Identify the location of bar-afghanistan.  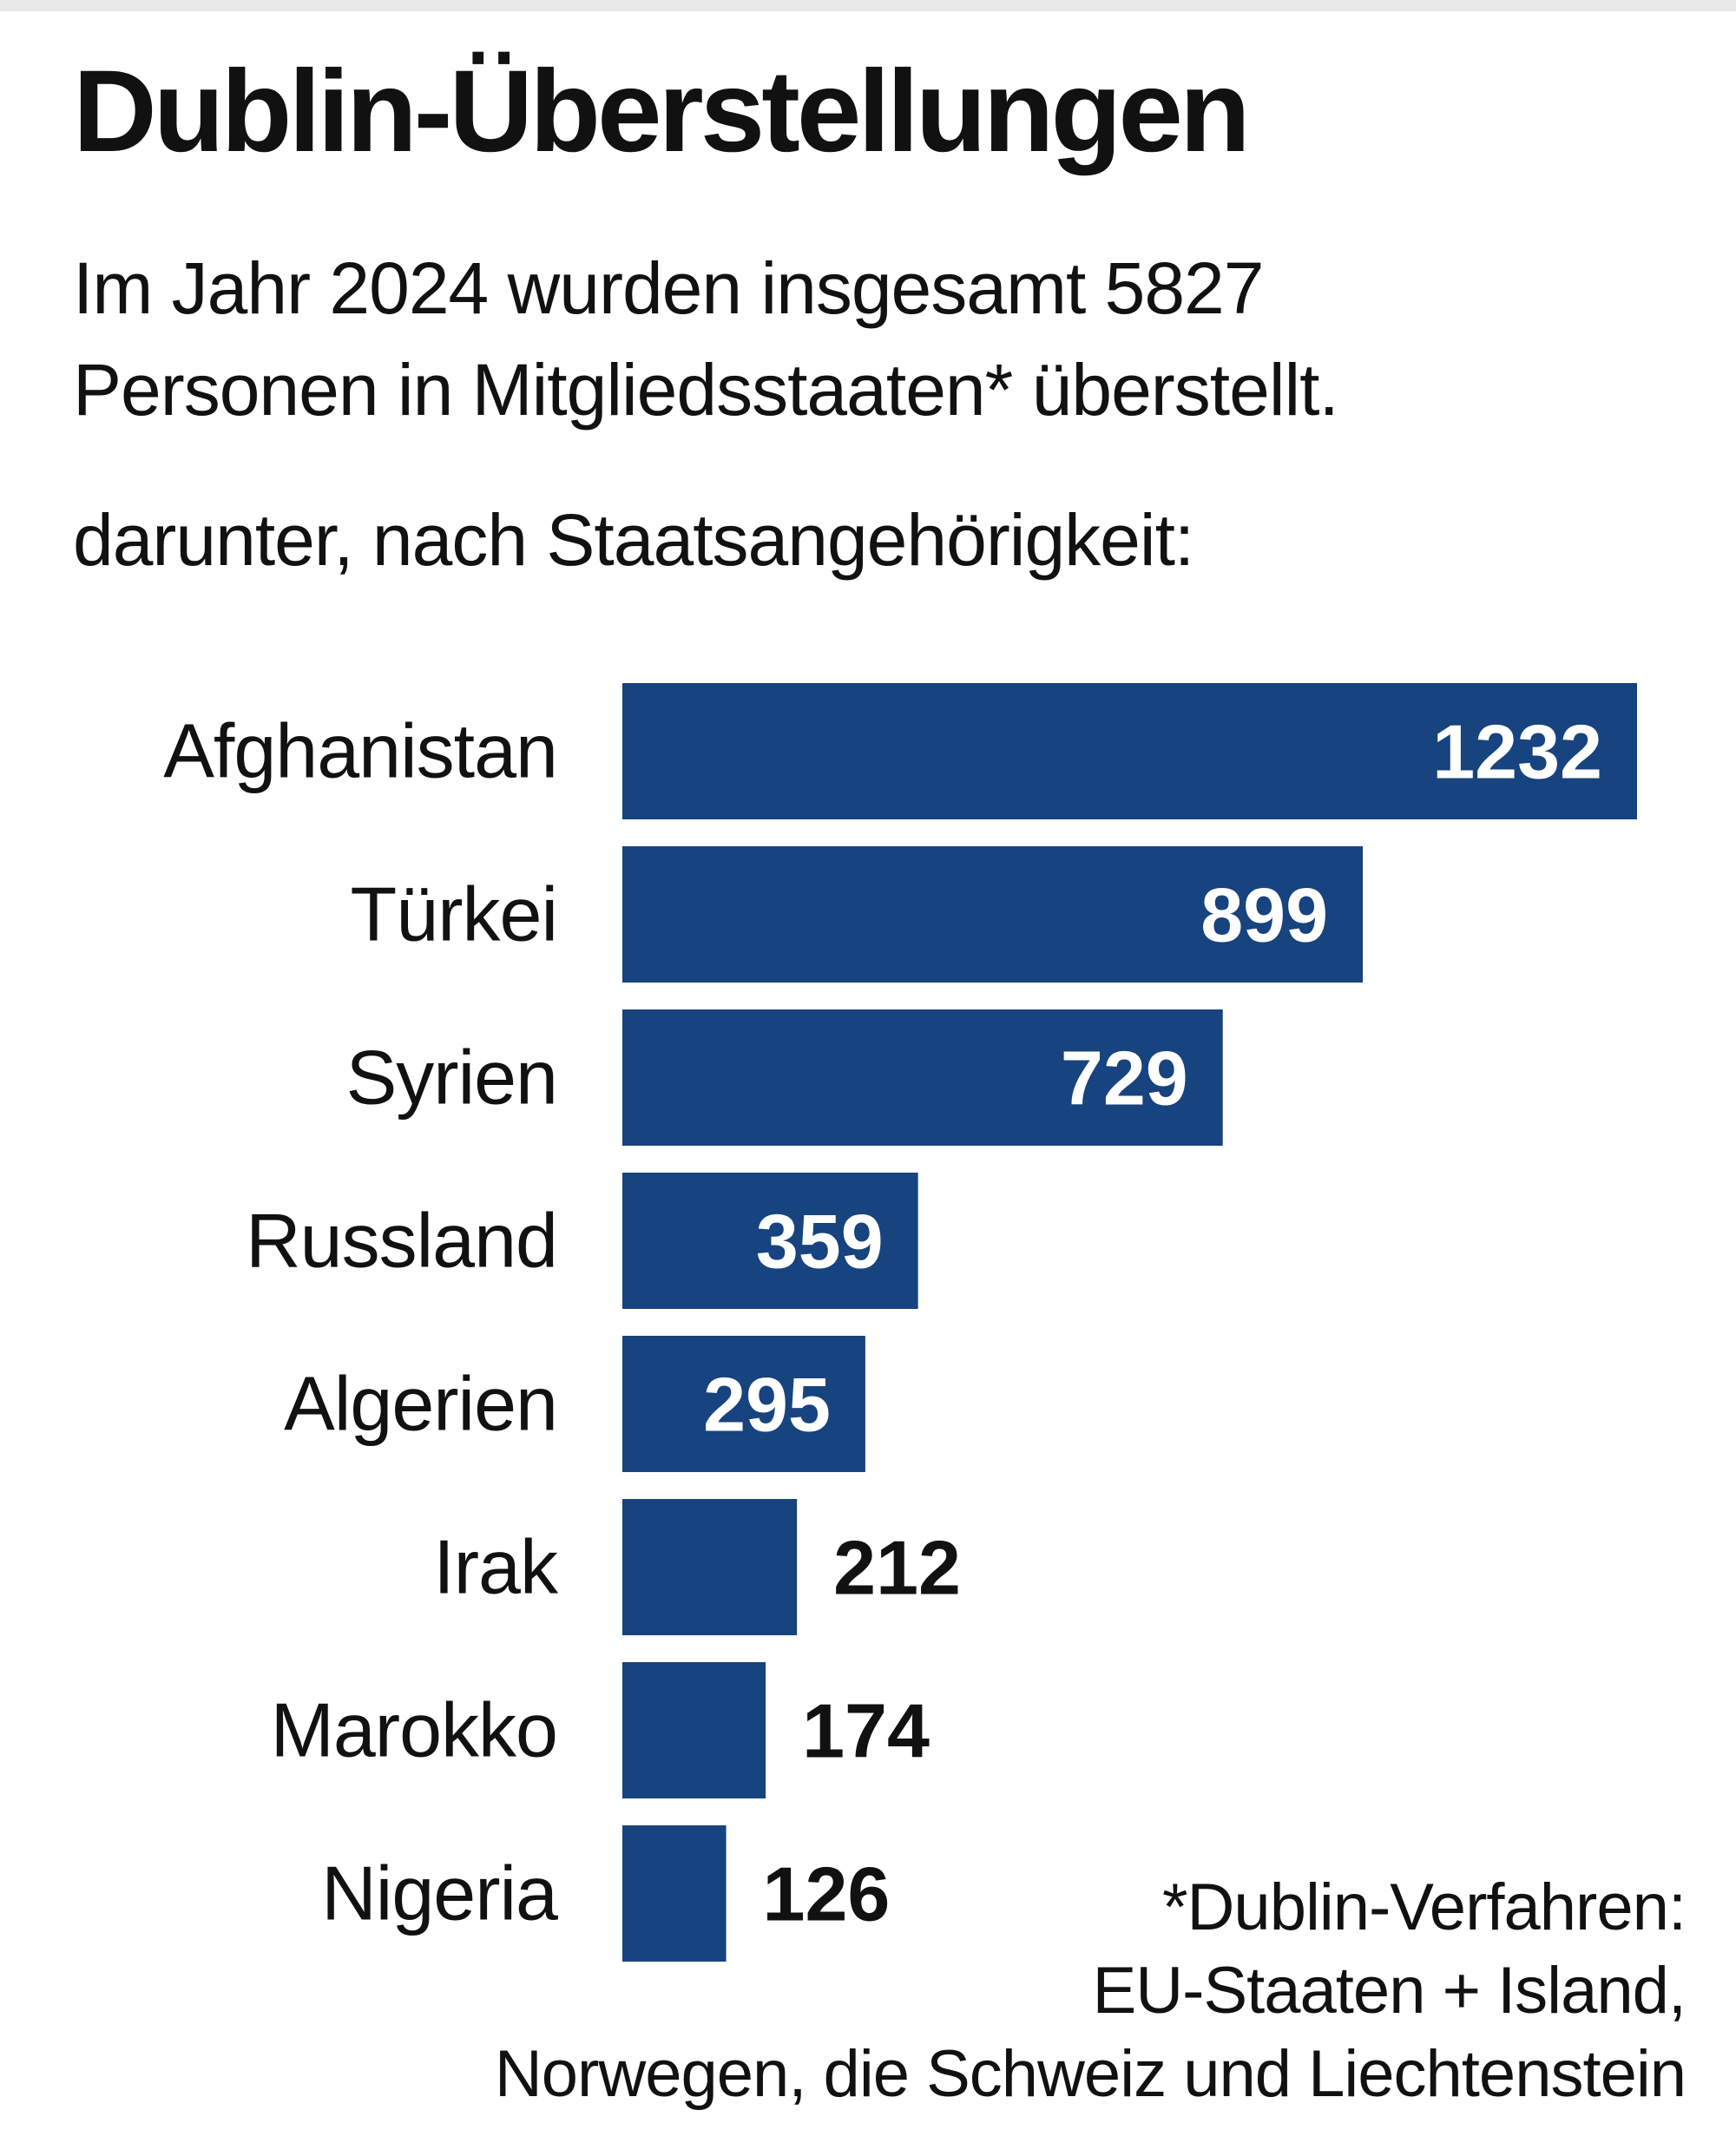
(1129, 751).